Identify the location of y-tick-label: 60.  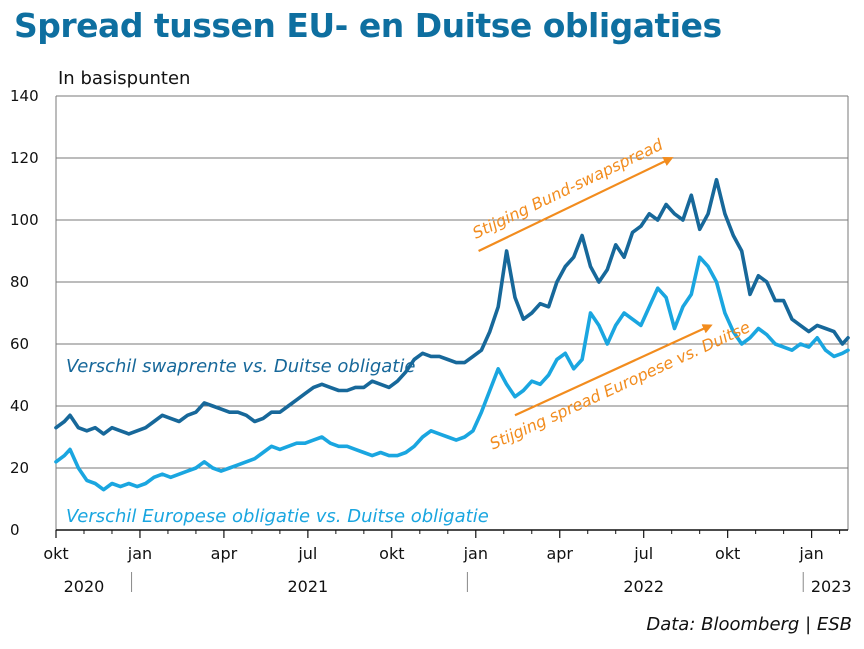
(19, 344).